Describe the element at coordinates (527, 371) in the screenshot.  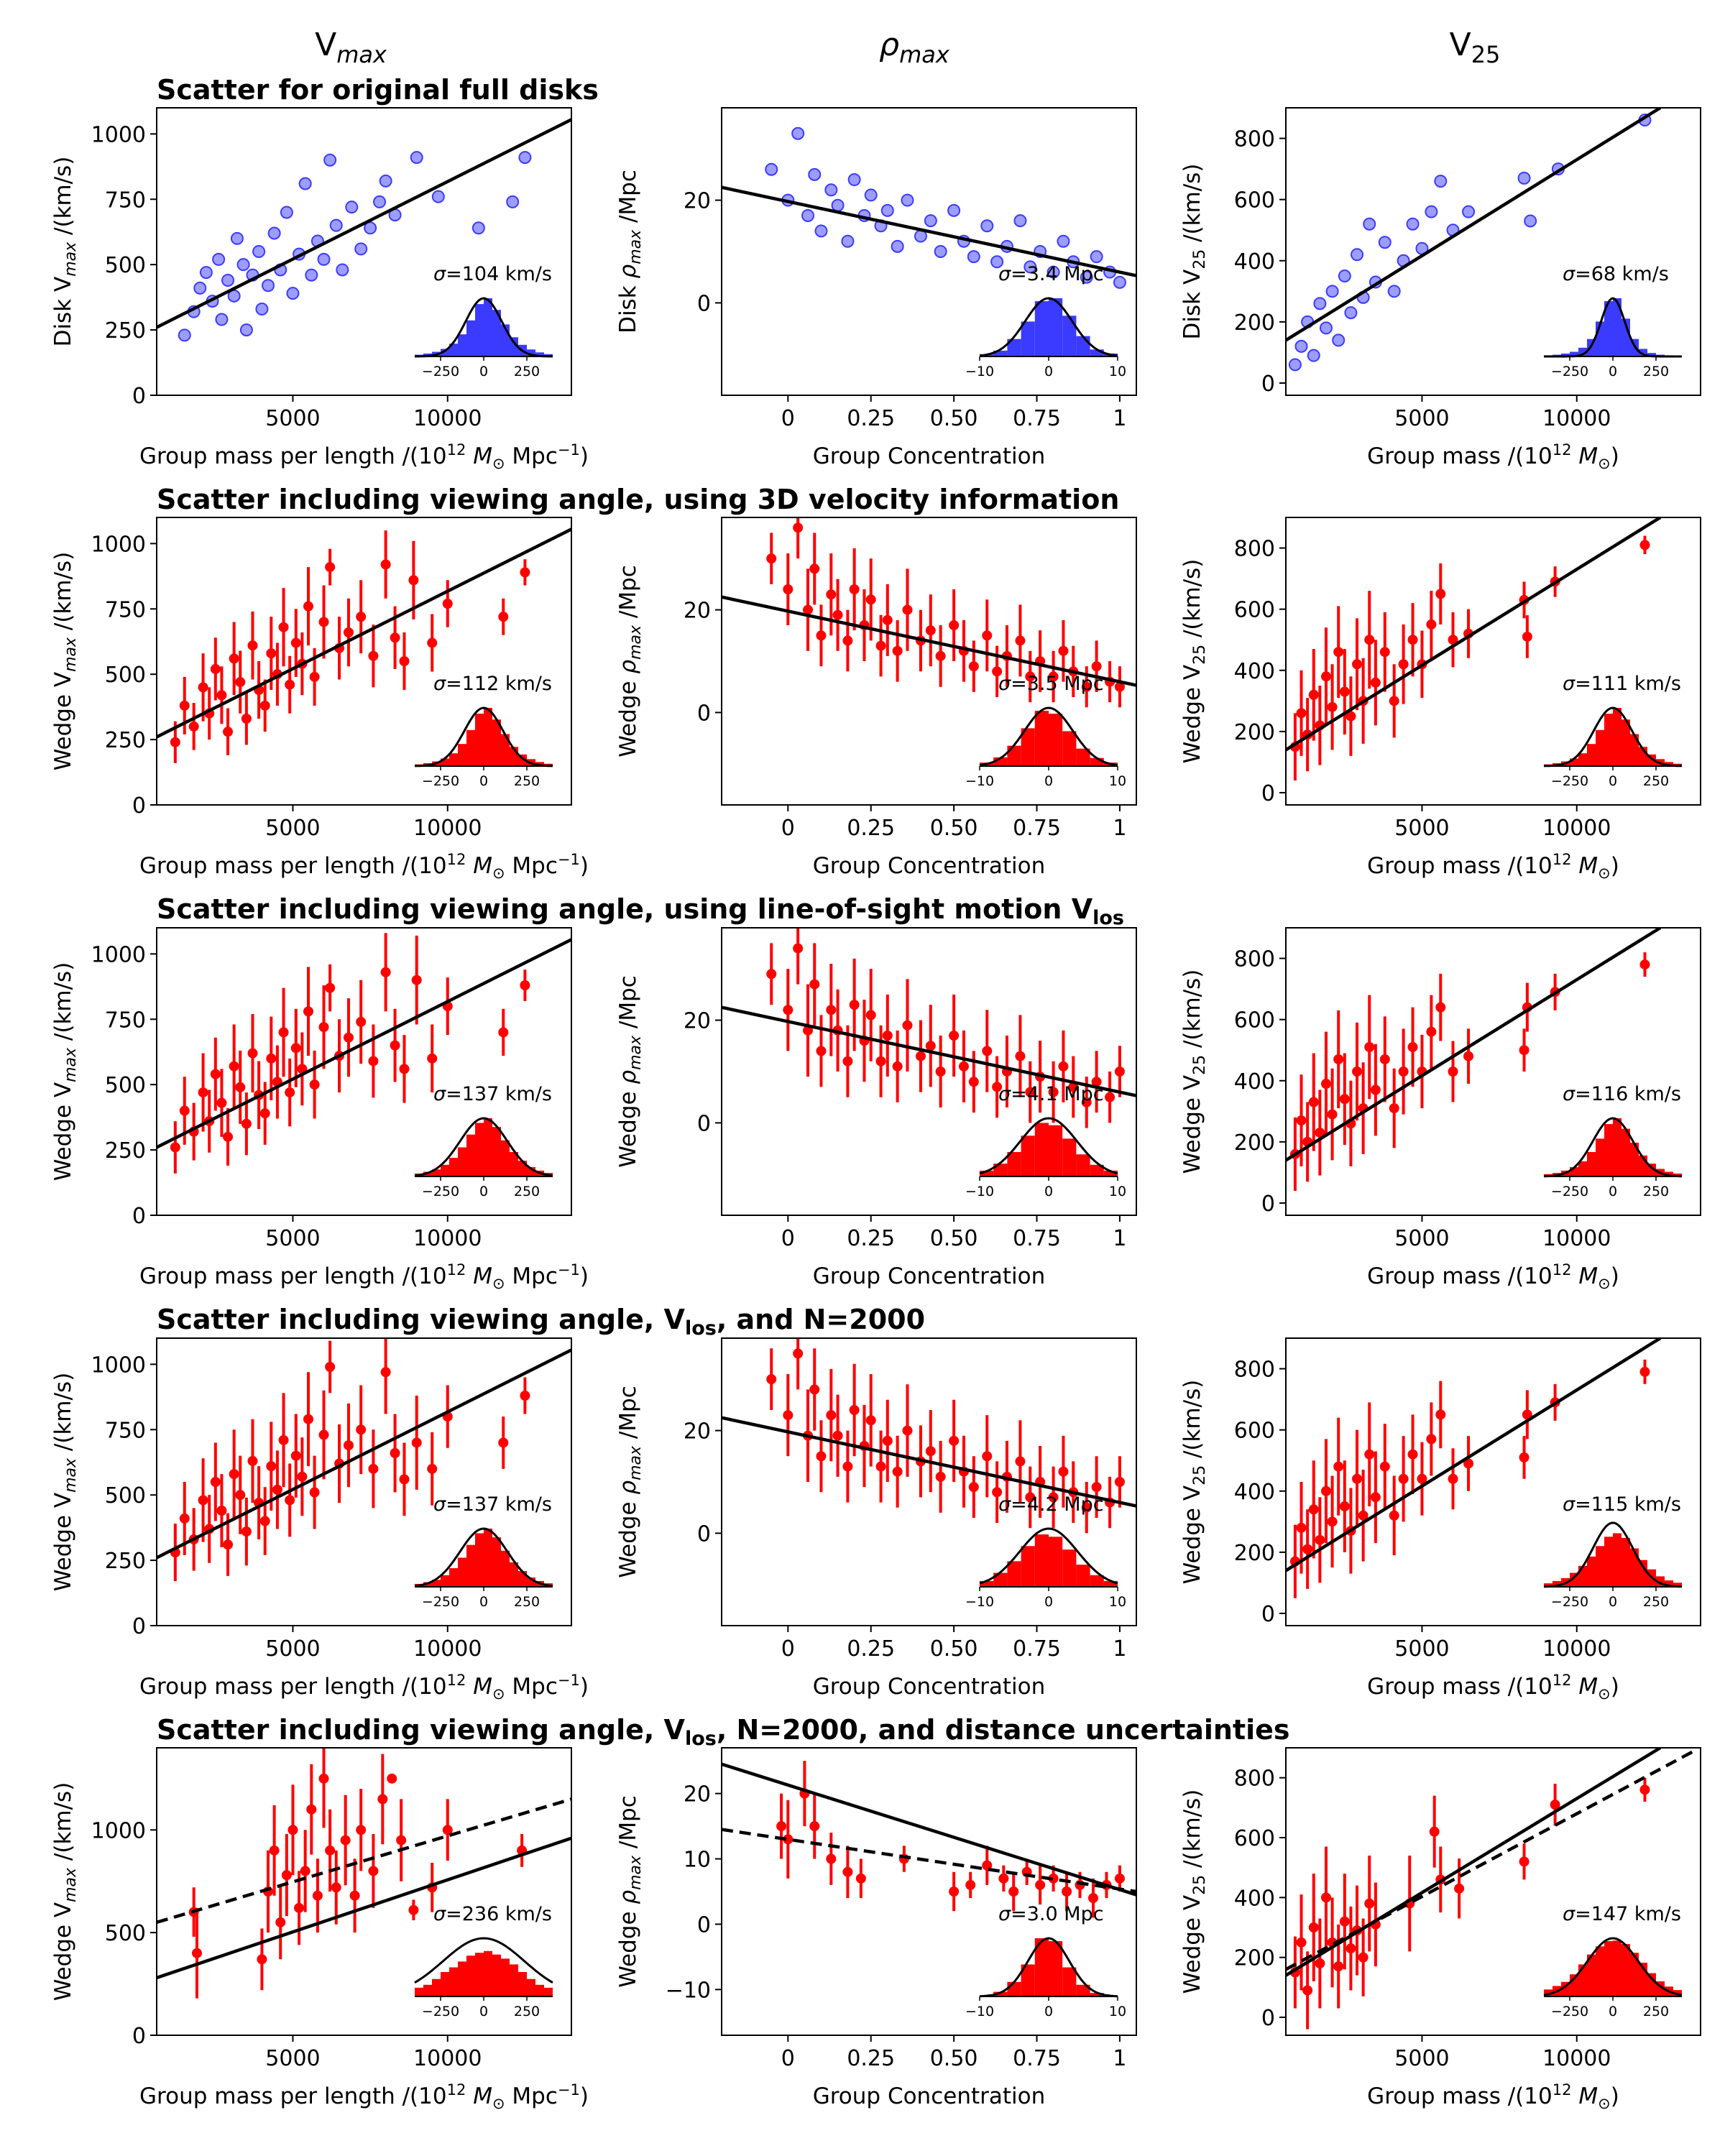
I see `inset-tick-label: 250` at that location.